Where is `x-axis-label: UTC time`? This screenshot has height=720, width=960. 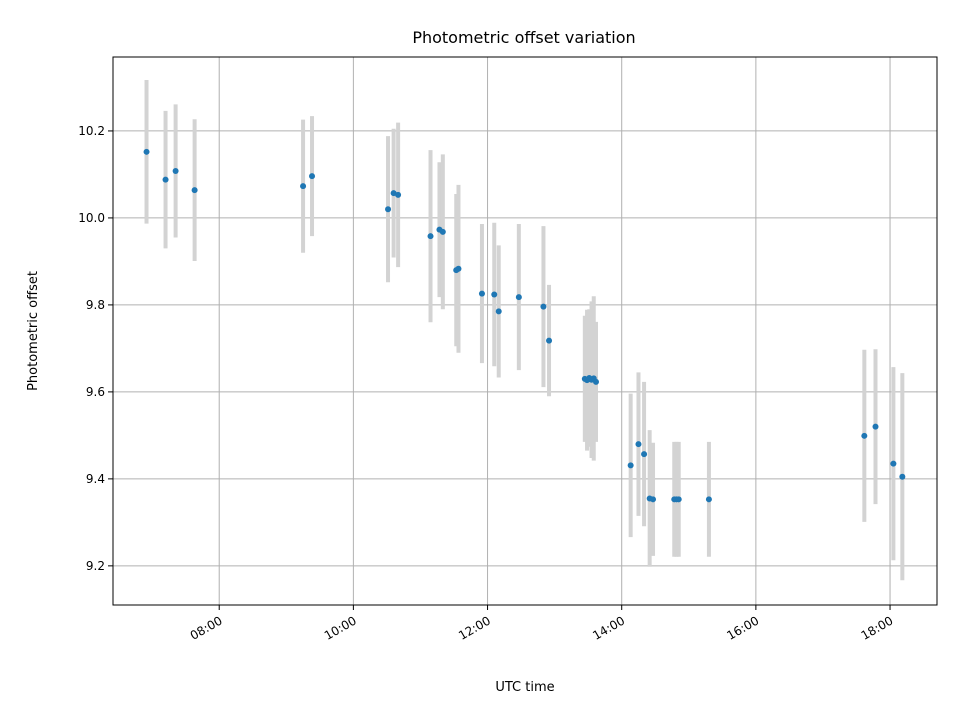
x-axis-label: UTC time is located at coordinates (524, 687).